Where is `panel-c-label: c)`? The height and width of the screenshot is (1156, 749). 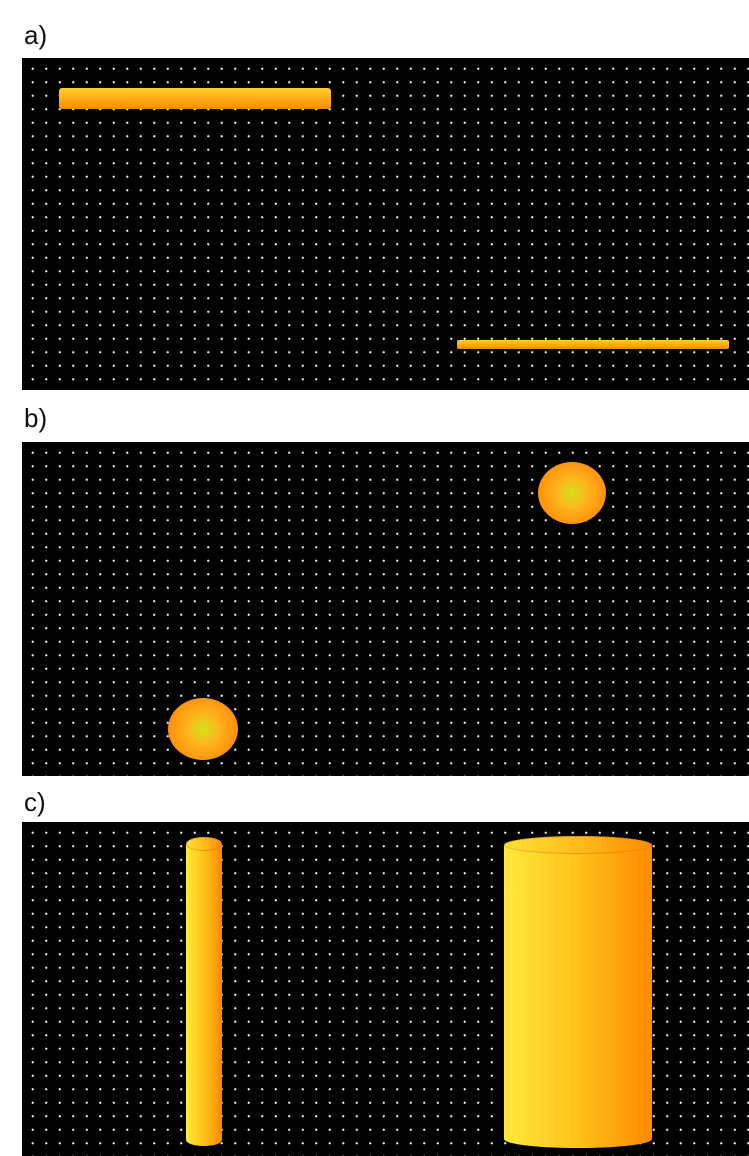
panel-c-label: c) is located at coordinates (35, 802).